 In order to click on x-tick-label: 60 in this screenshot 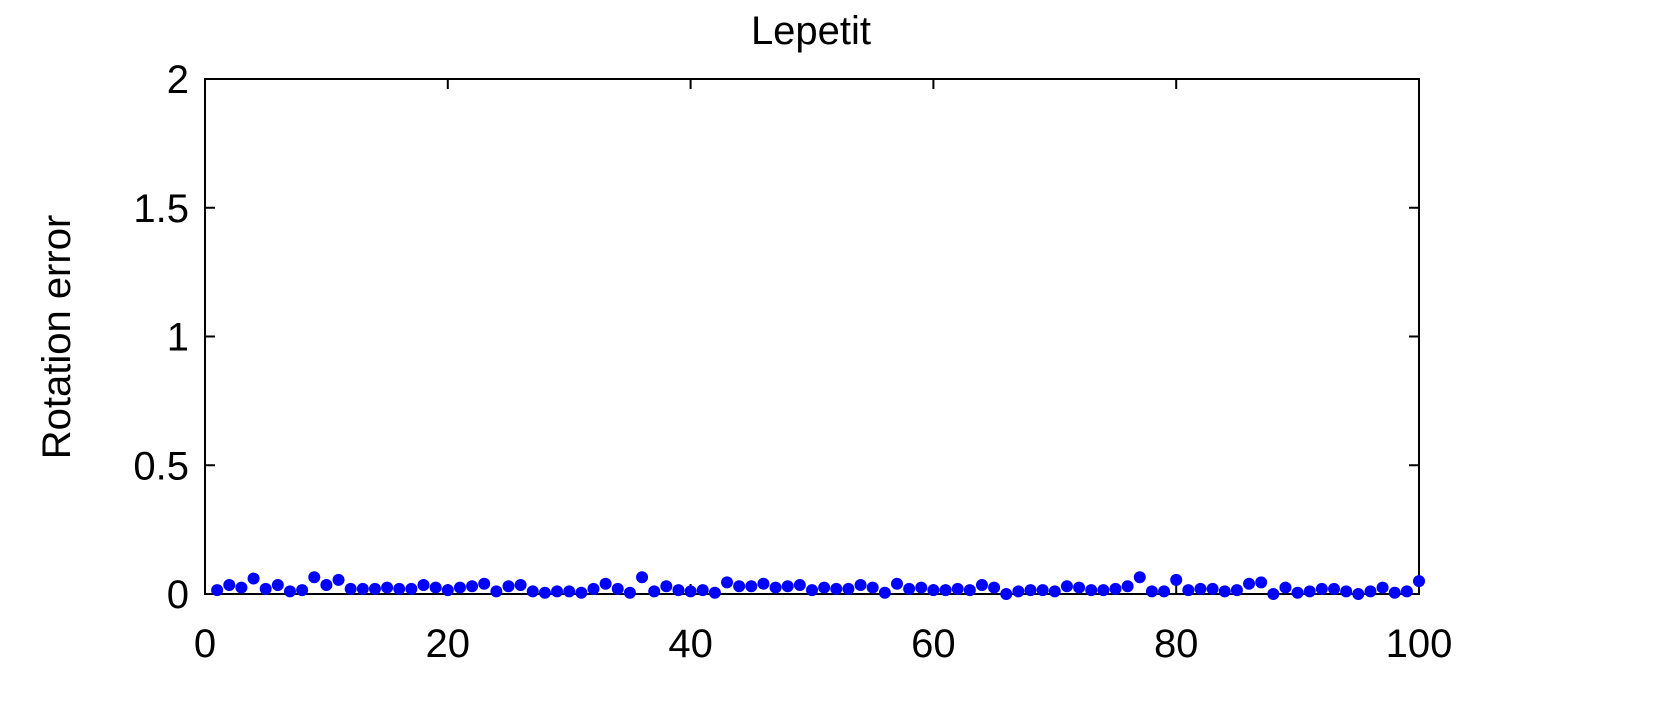, I will do `click(933, 644)`.